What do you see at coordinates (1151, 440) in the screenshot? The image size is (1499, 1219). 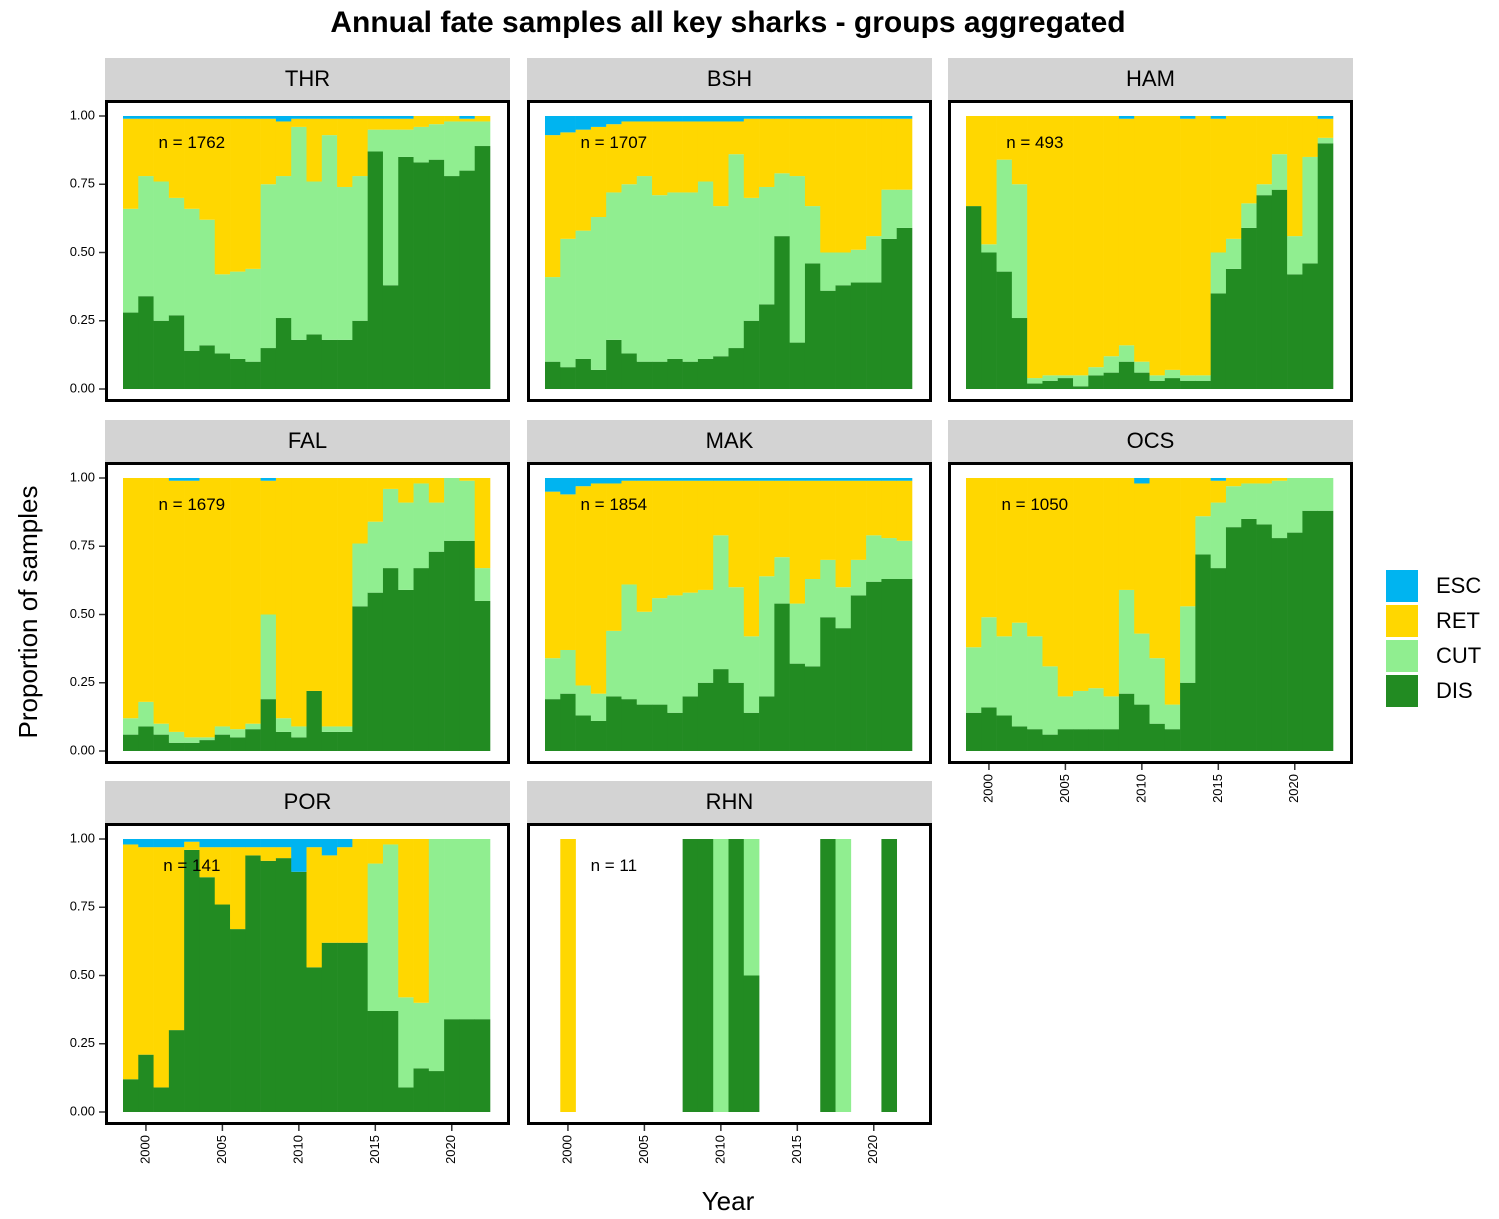 I see `strip-title: OCS` at bounding box center [1151, 440].